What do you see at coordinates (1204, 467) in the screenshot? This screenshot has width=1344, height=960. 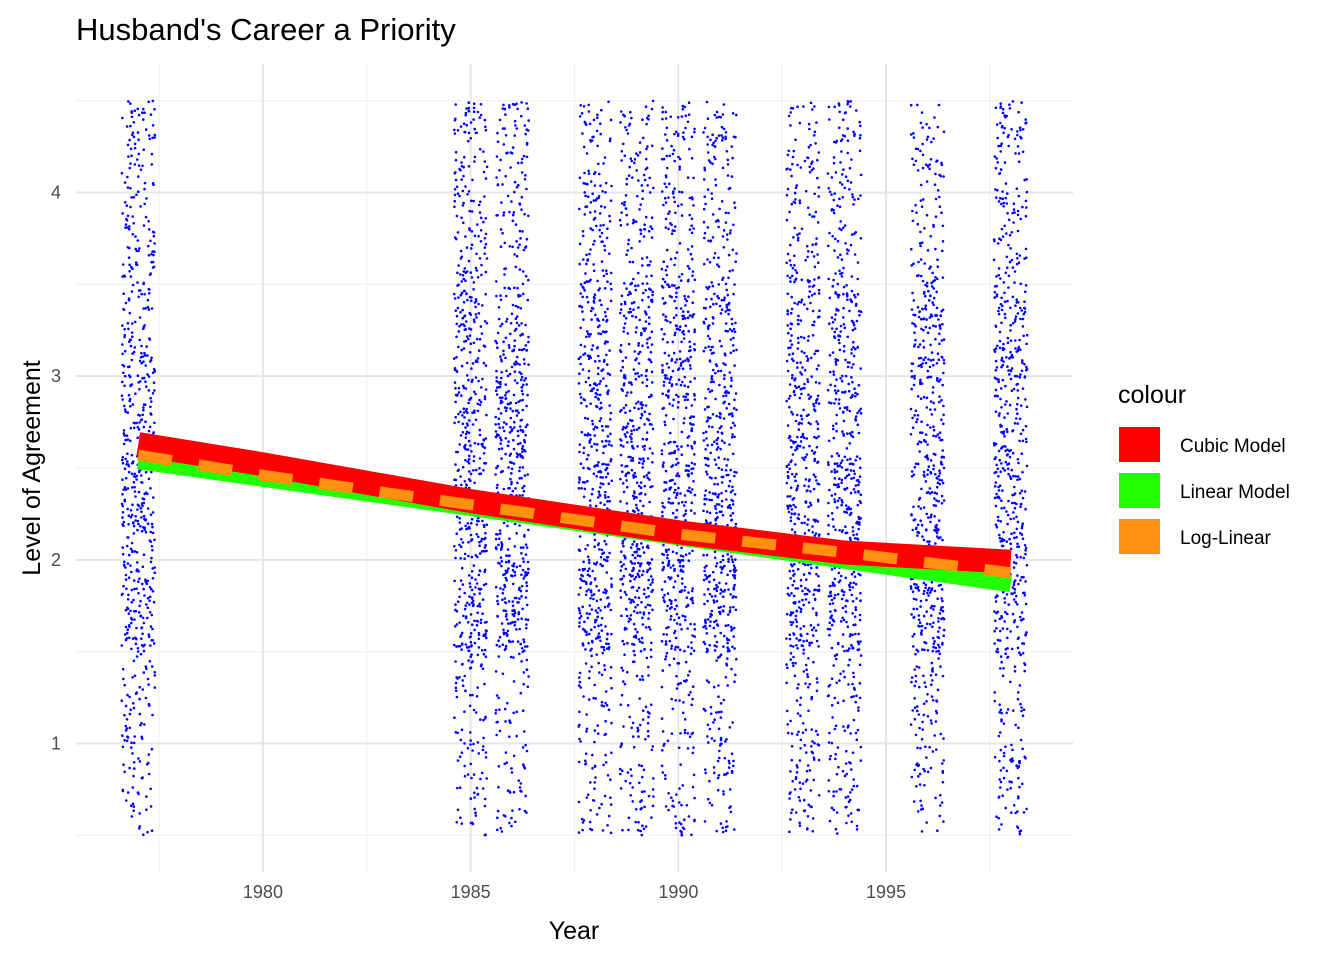 I see `legend: colour Cubic Model Linear Model Log-Linear` at bounding box center [1204, 467].